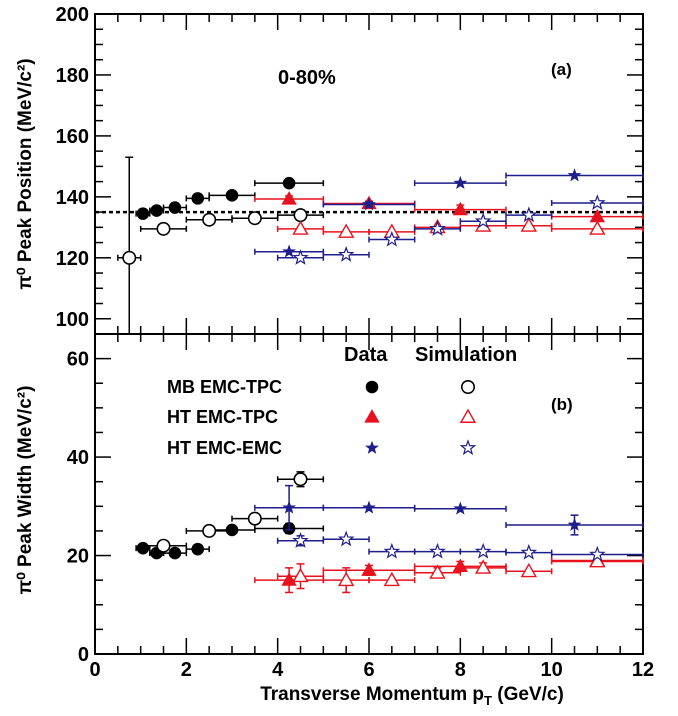 This screenshot has height=716, width=678. Describe the element at coordinates (25, 173) in the screenshot. I see `panel-a-ylabel: π⁰ Peak Position (MeV/c²)` at that location.